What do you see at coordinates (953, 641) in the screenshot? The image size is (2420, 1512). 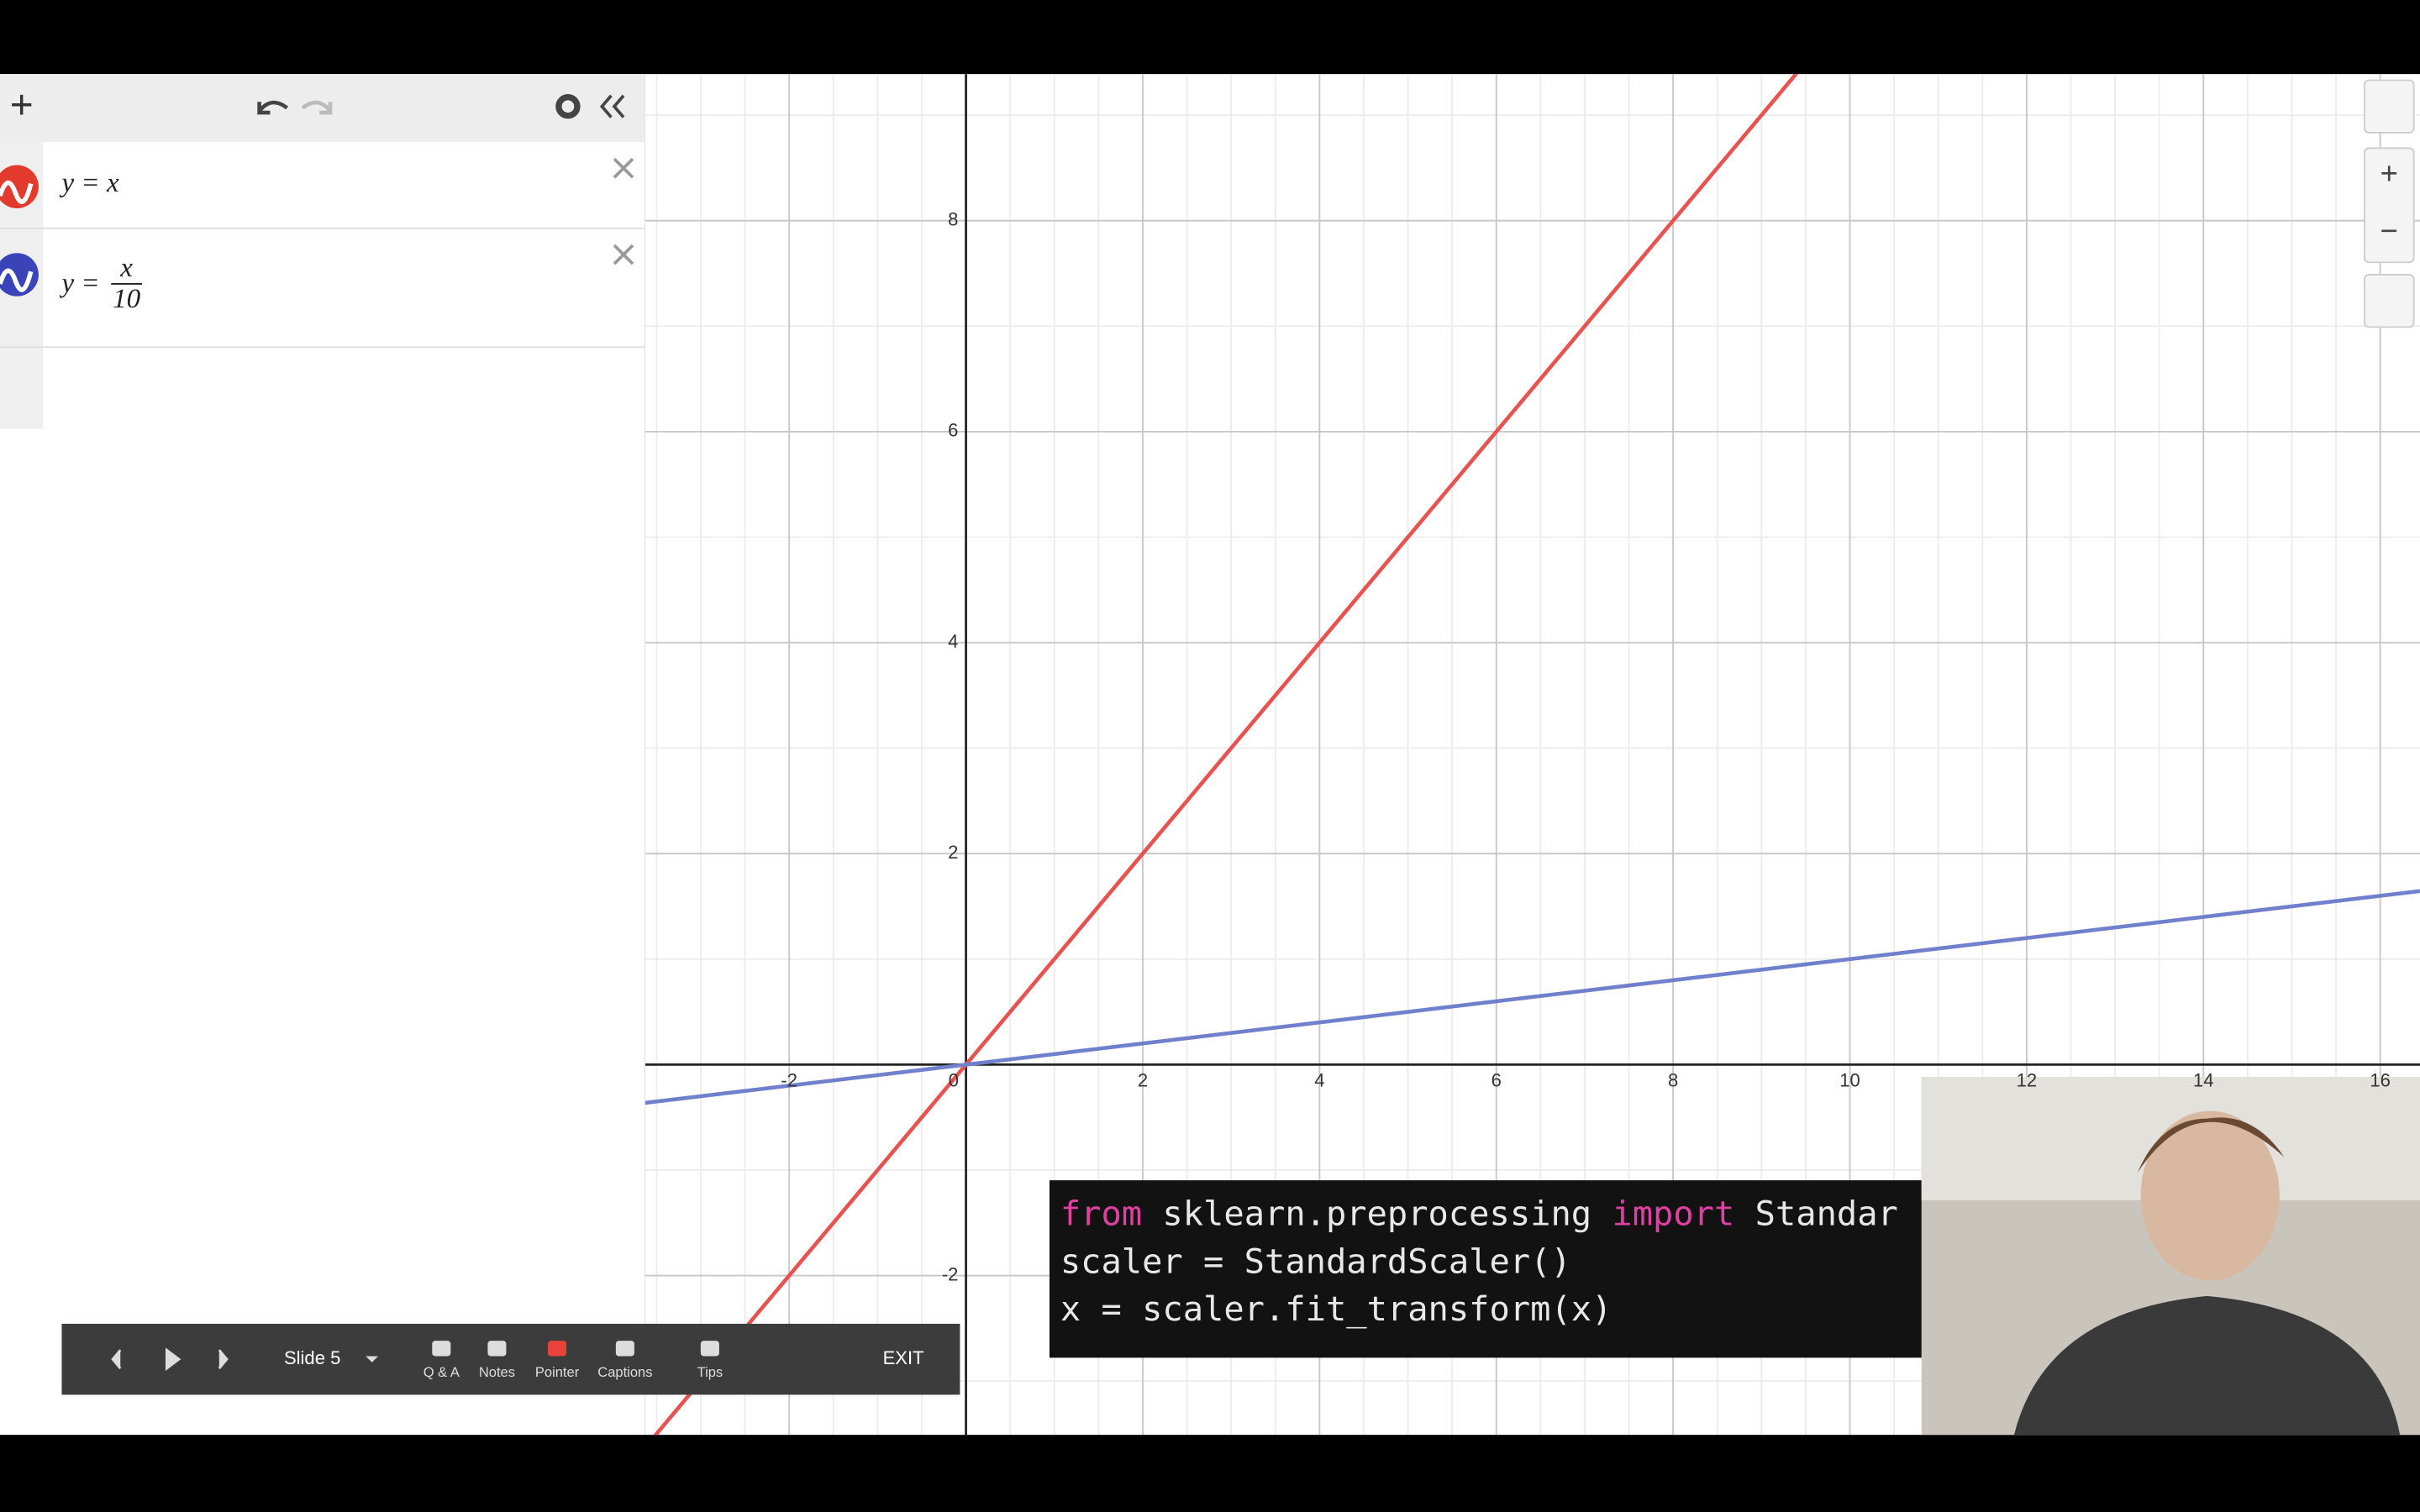 I see `y-tick-label: 4` at bounding box center [953, 641].